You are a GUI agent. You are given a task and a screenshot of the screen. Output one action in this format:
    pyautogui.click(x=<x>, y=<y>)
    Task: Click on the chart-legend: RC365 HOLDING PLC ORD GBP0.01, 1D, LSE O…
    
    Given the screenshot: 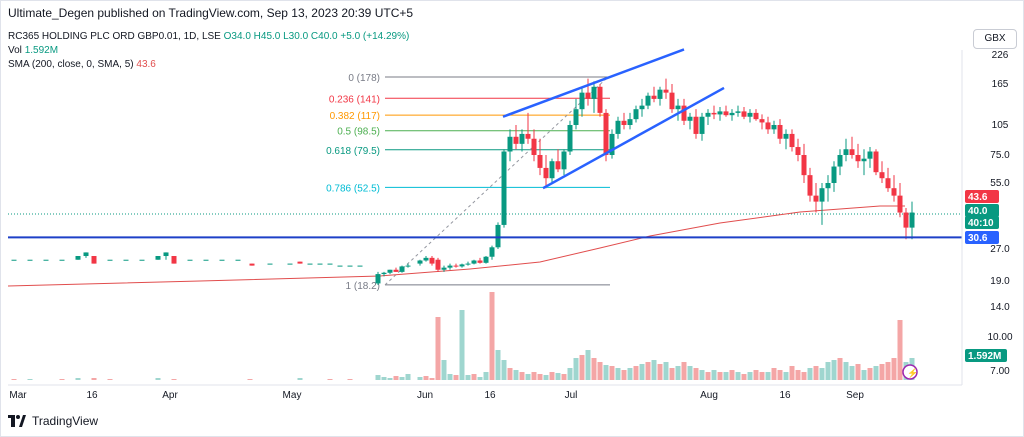 What is the action you would take?
    pyautogui.click(x=208, y=51)
    